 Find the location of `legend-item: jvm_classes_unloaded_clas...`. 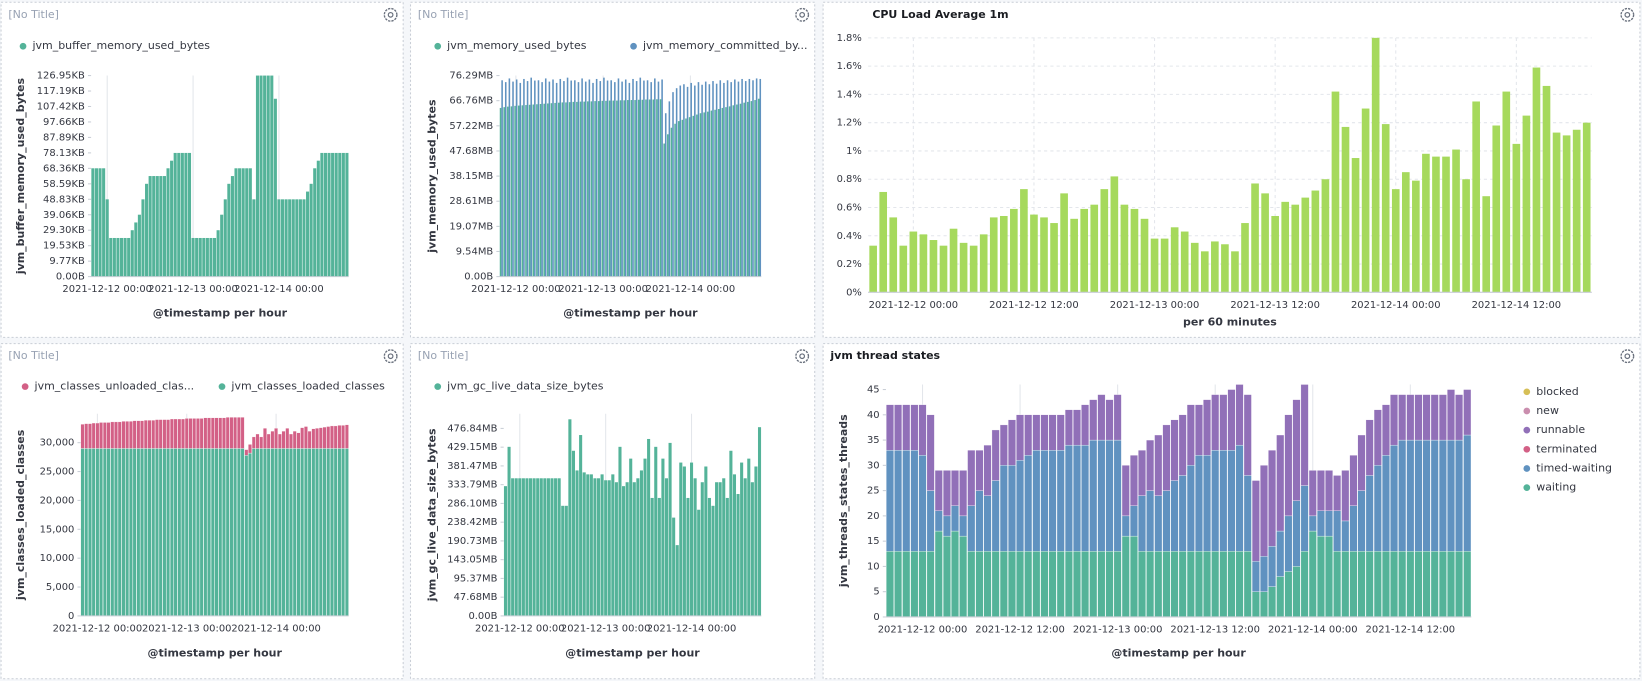

legend-item: jvm_classes_unloaded_clas... is located at coordinates (107, 386).